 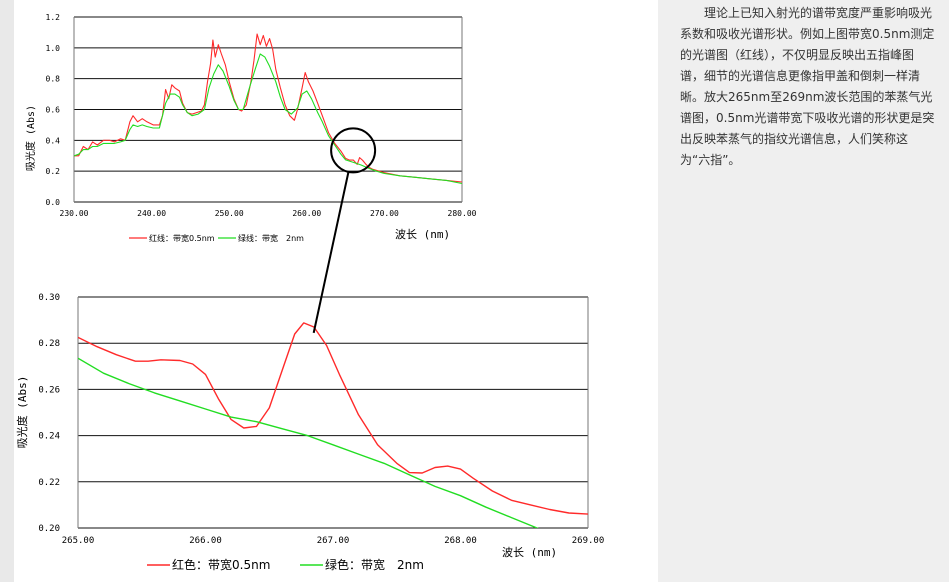 I want to click on c1-y-tick-label: 1.0, so click(x=53, y=48).